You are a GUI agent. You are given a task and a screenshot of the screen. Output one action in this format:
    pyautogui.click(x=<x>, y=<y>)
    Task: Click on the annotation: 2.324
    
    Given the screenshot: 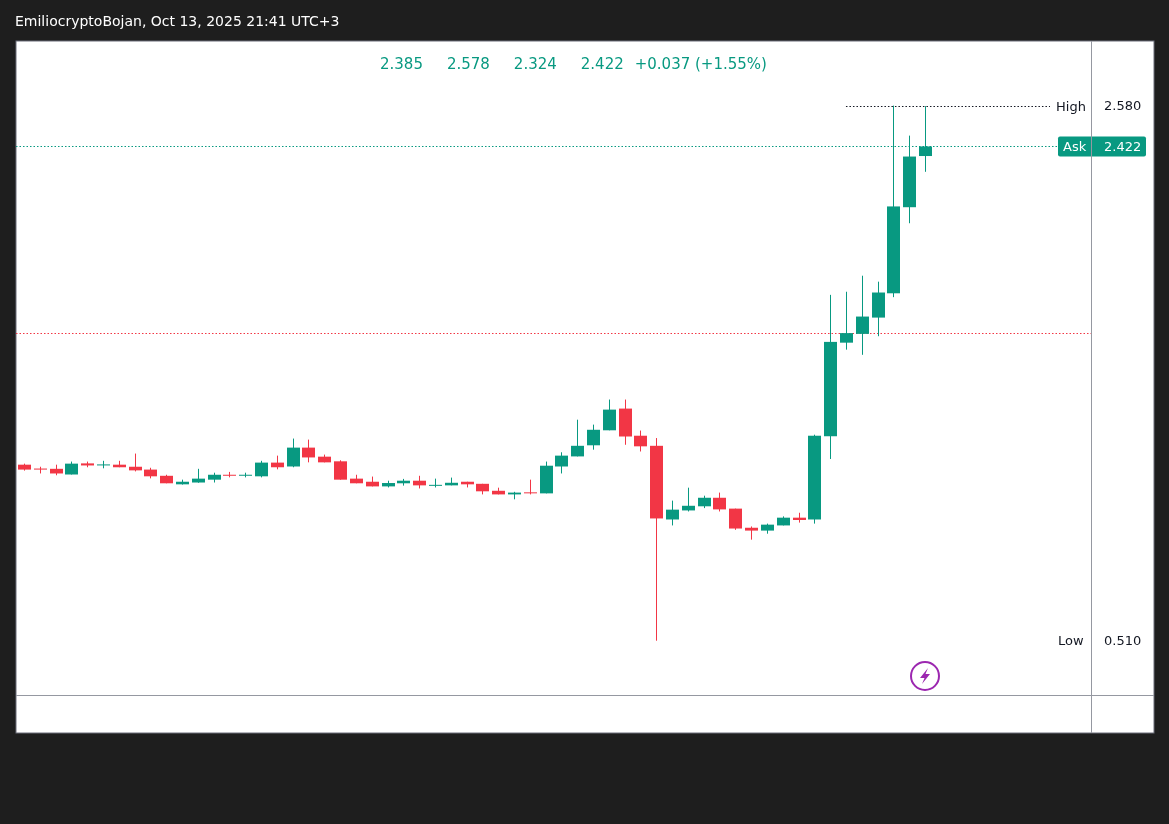 What is the action you would take?
    pyautogui.click(x=535, y=64)
    